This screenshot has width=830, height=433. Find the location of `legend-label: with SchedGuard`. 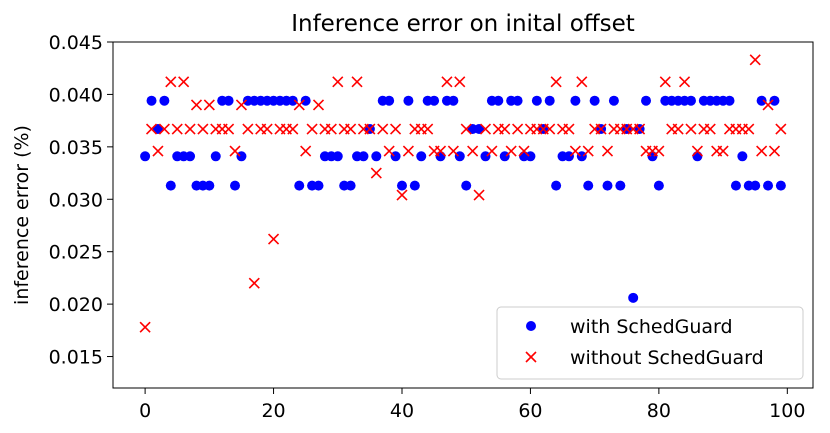

legend-label: with SchedGuard is located at coordinates (651, 327).